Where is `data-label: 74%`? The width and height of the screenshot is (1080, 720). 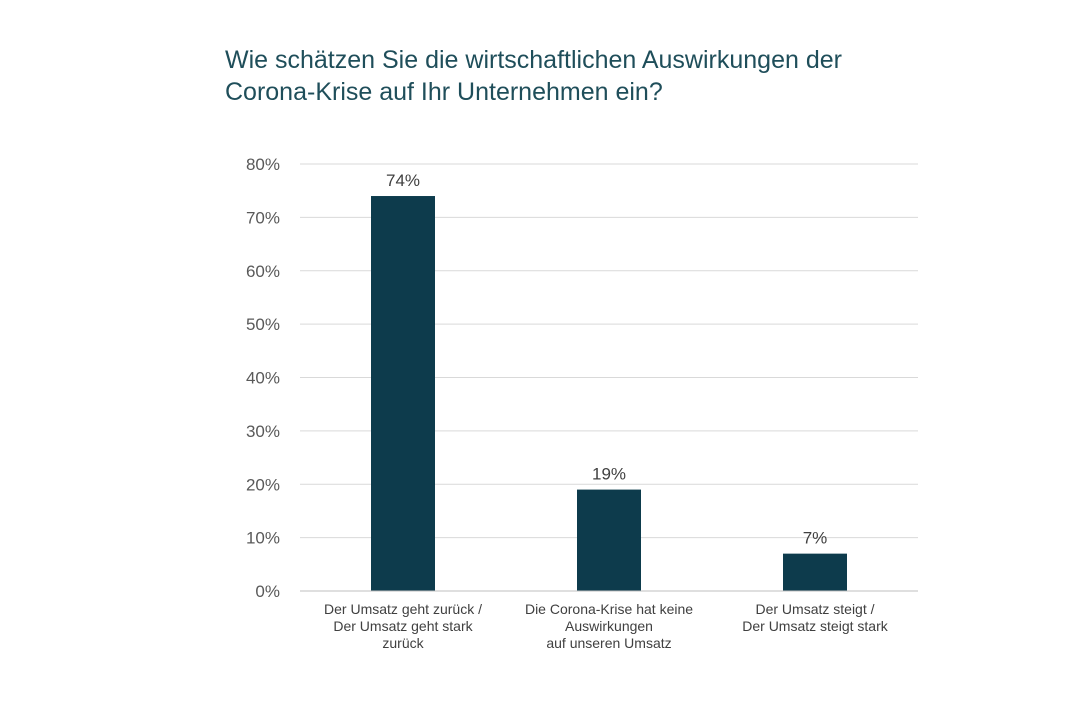
data-label: 74% is located at coordinates (403, 180).